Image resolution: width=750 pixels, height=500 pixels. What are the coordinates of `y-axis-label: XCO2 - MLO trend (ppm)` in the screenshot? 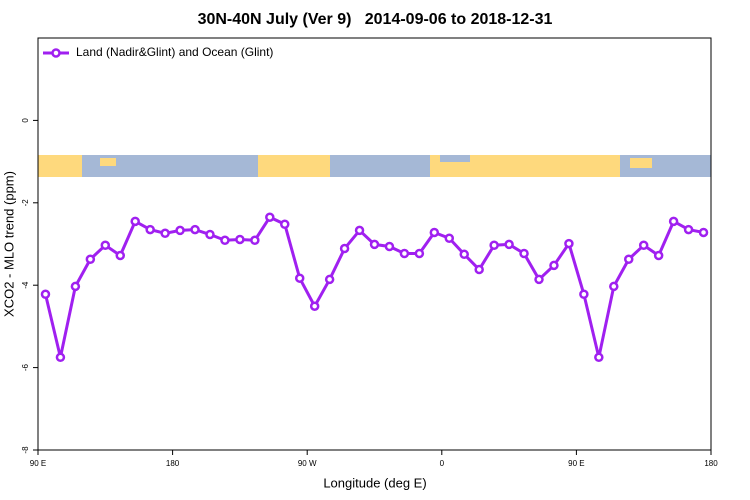 It's located at (8, 244).